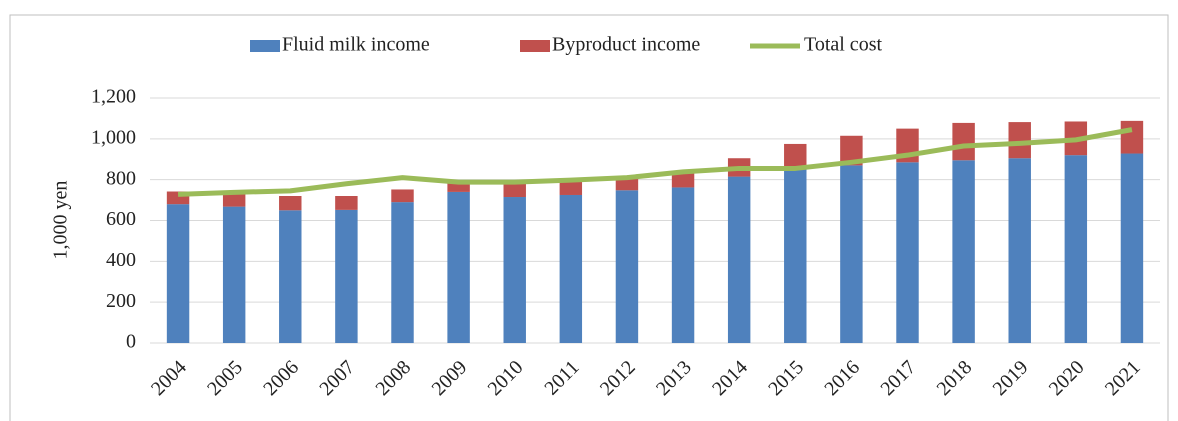 The width and height of the screenshot is (1178, 421). What do you see at coordinates (1123, 378) in the screenshot?
I see `x-tick-label: 2021` at bounding box center [1123, 378].